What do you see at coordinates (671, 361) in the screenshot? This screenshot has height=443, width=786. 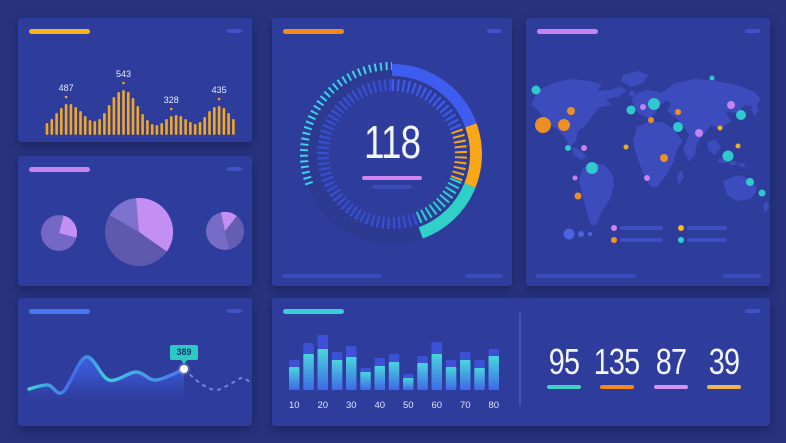 I see `stat-value: 87` at bounding box center [671, 361].